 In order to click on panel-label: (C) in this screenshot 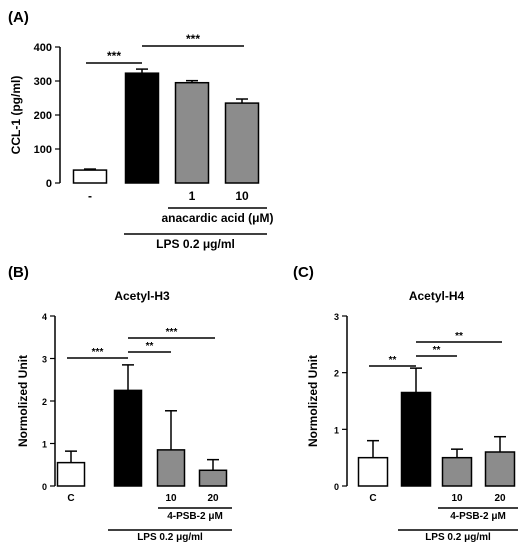, I will do `click(303, 272)`.